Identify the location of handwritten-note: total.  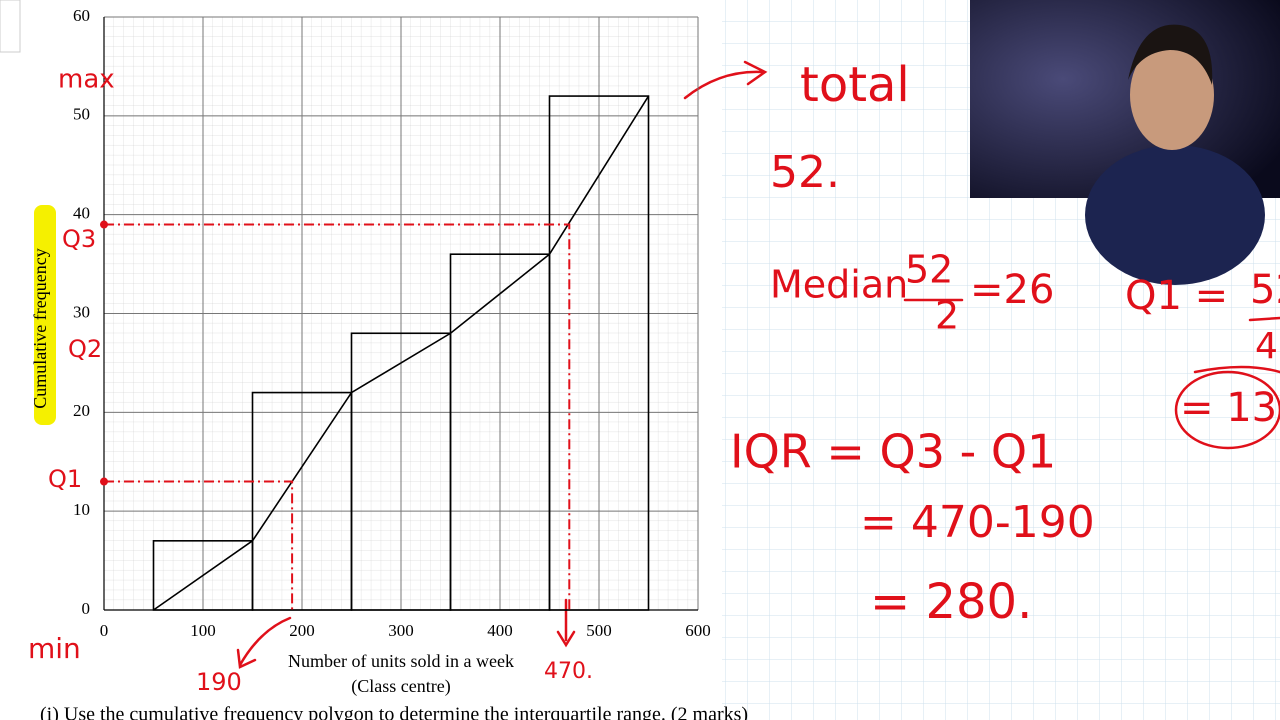
(855, 85).